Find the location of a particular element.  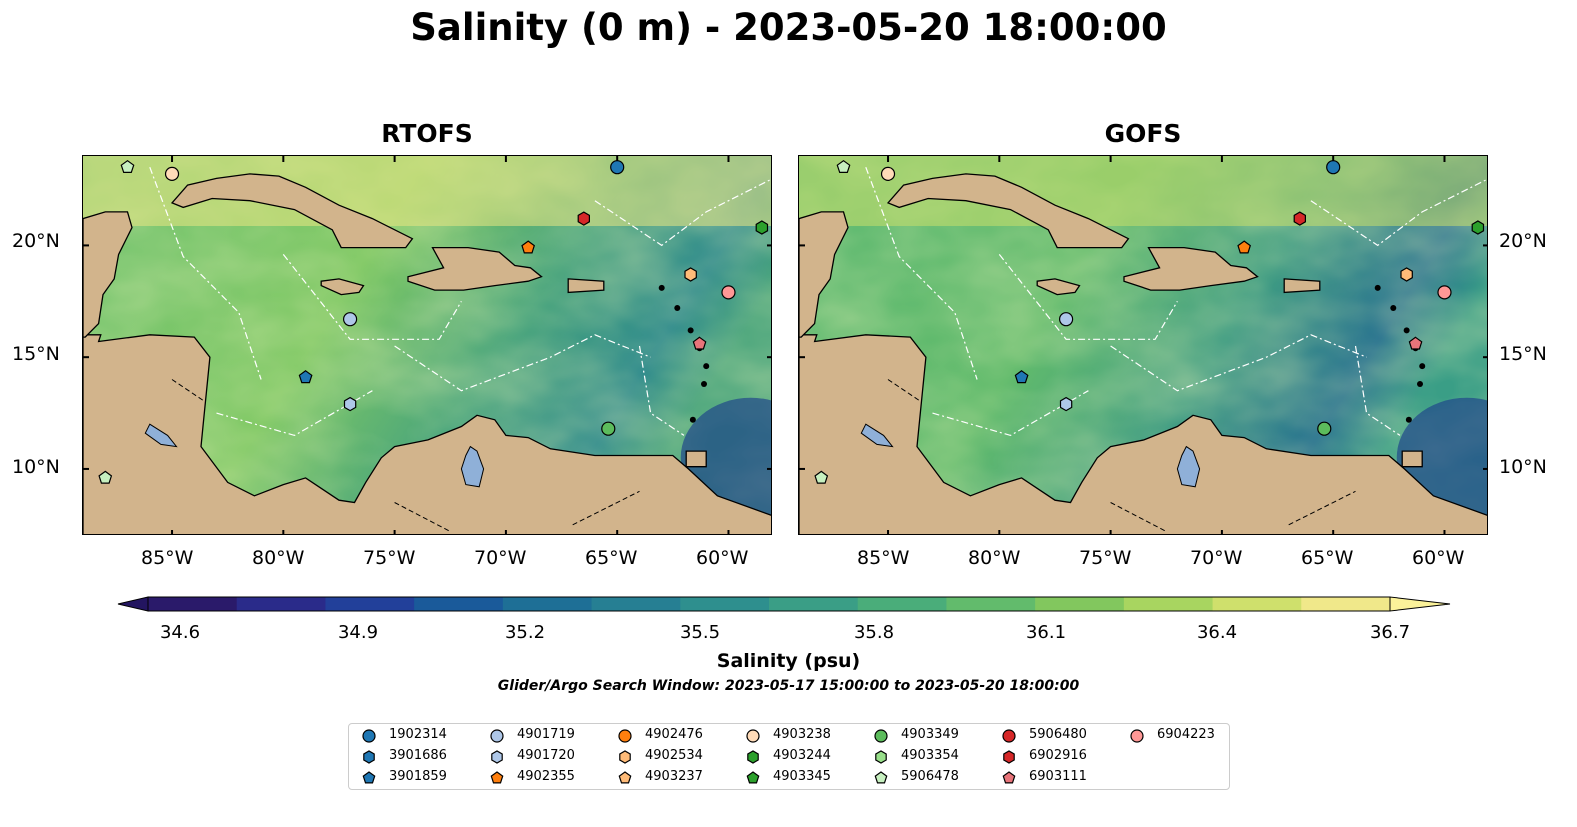

lon-label-65w-rtofs: 65°W is located at coordinates (611, 558).